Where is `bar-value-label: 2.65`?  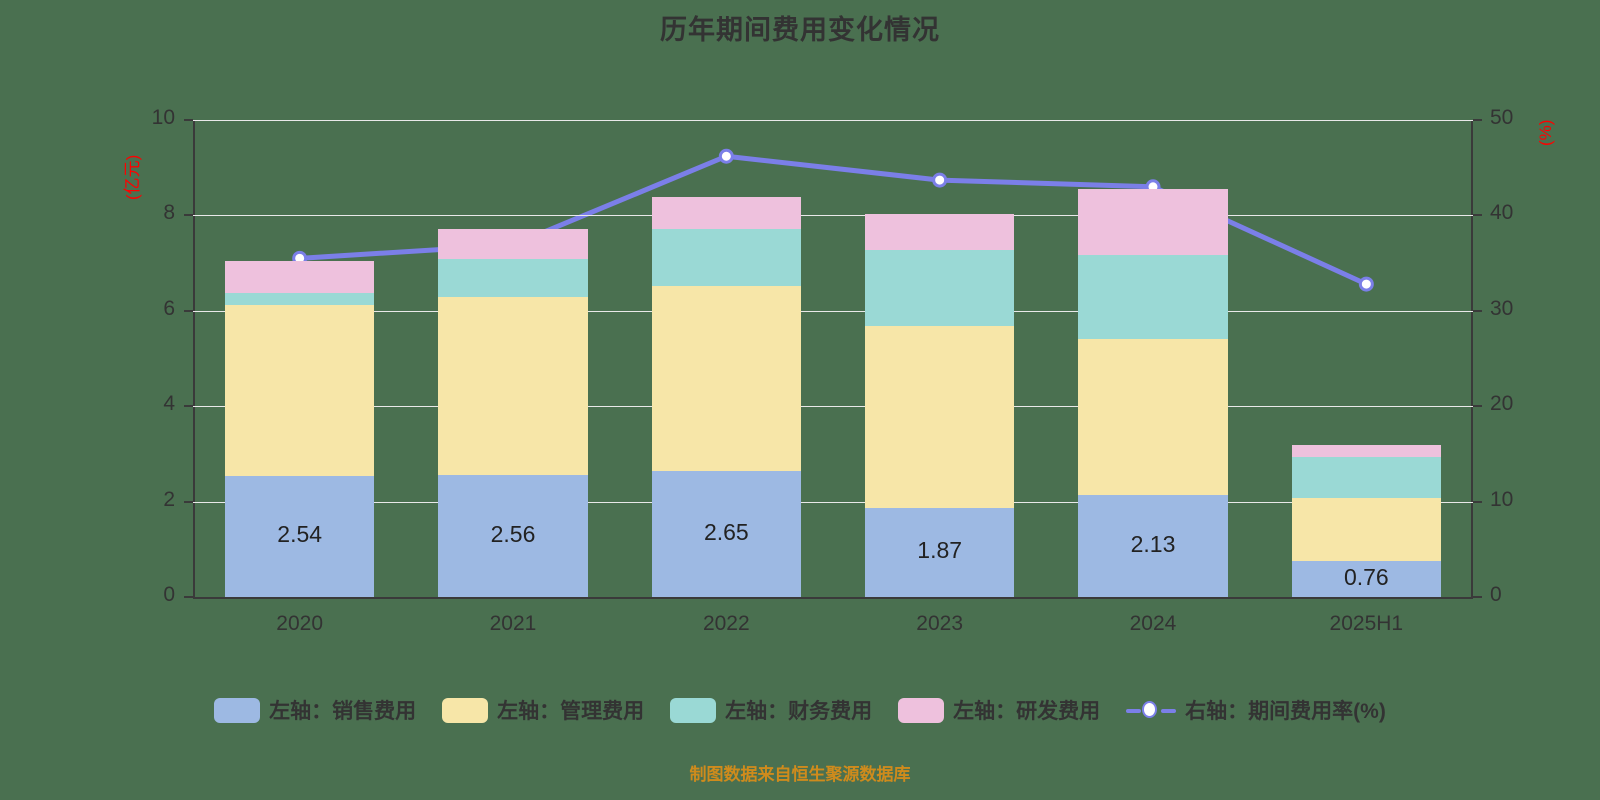 bar-value-label: 2.65 is located at coordinates (726, 531).